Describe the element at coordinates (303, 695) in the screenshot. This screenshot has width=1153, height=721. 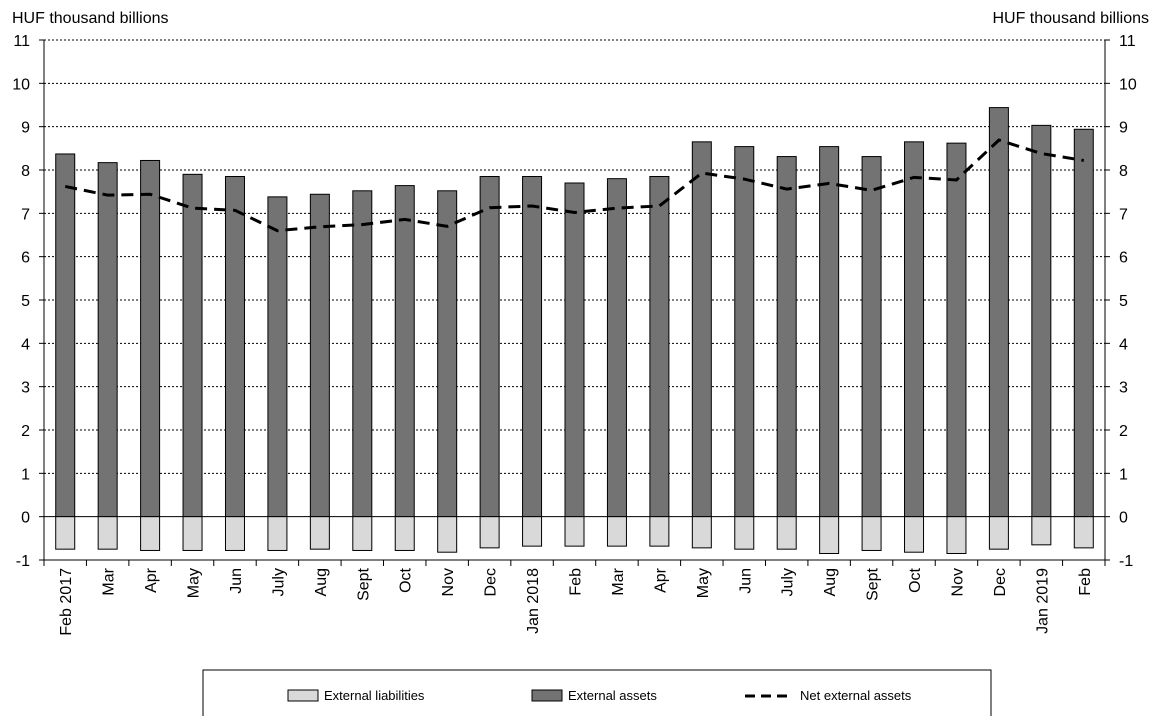
I see `legend-swatch-external-liabilities` at that location.